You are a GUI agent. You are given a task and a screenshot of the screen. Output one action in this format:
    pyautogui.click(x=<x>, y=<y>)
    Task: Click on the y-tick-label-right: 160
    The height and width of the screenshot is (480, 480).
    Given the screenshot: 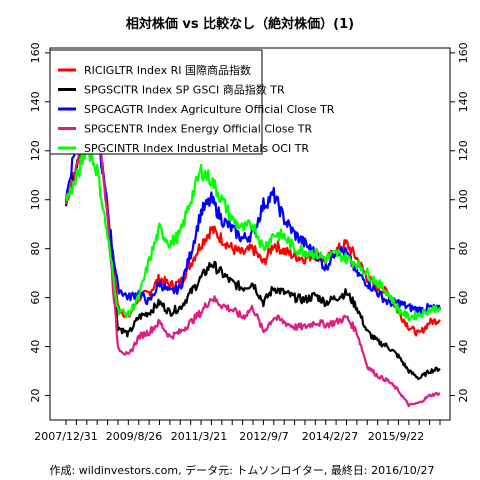 What is the action you would take?
    pyautogui.click(x=463, y=52)
    